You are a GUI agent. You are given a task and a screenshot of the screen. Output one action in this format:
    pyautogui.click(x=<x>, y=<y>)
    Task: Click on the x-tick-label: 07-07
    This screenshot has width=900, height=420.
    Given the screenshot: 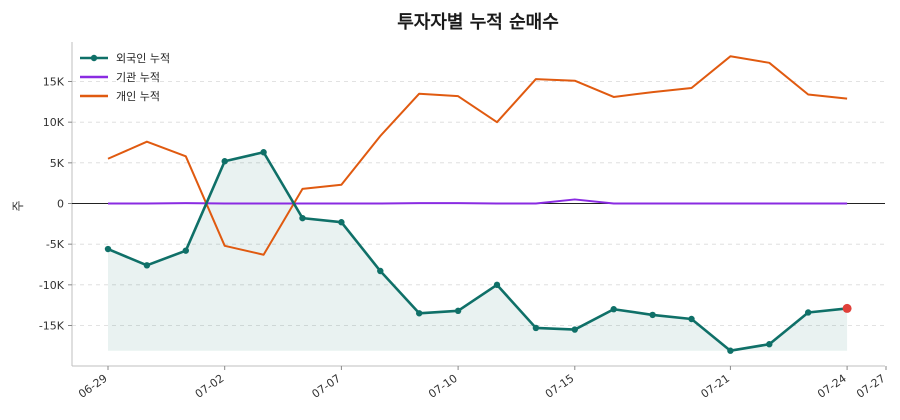 What is the action you would take?
    pyautogui.click(x=326, y=386)
    